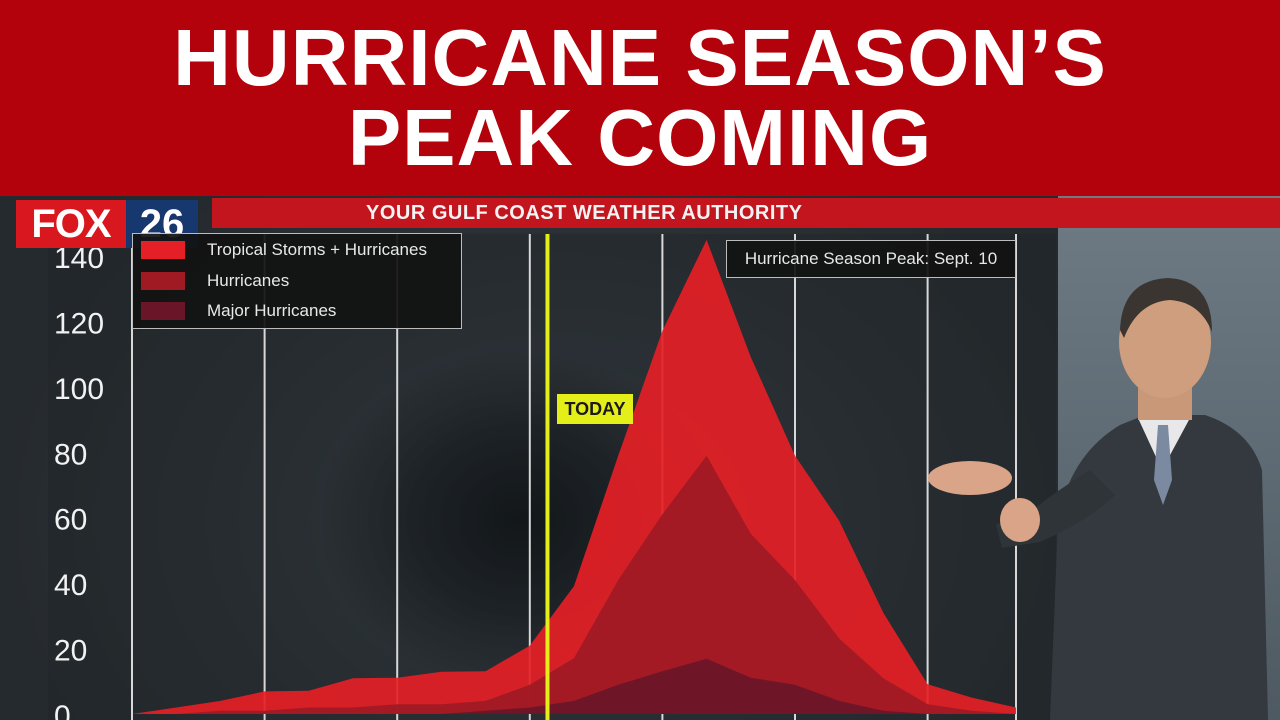 The width and height of the screenshot is (1280, 720). I want to click on legend-label-major: Major Hurricanes, so click(272, 310).